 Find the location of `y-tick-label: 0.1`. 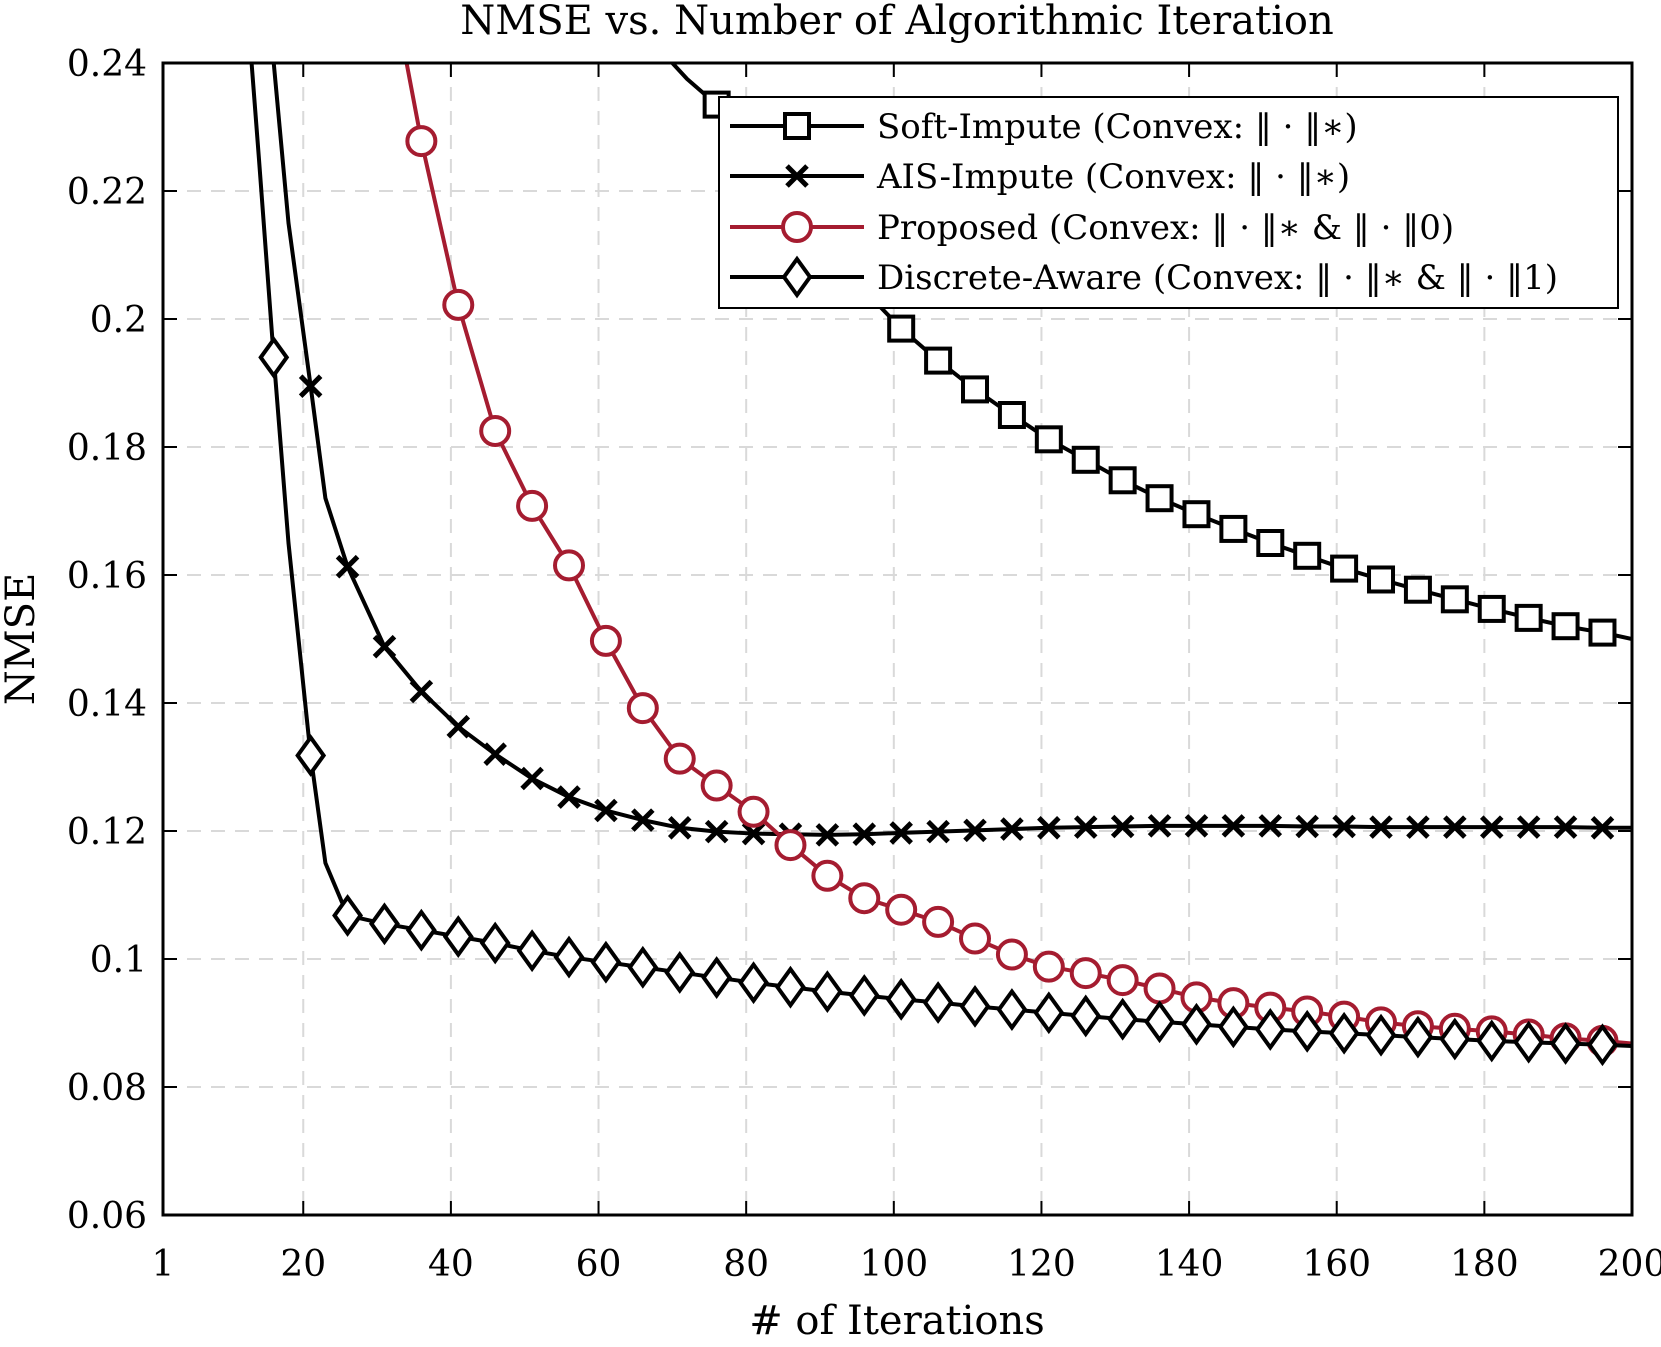

y-tick-label: 0.1 is located at coordinates (118, 960).